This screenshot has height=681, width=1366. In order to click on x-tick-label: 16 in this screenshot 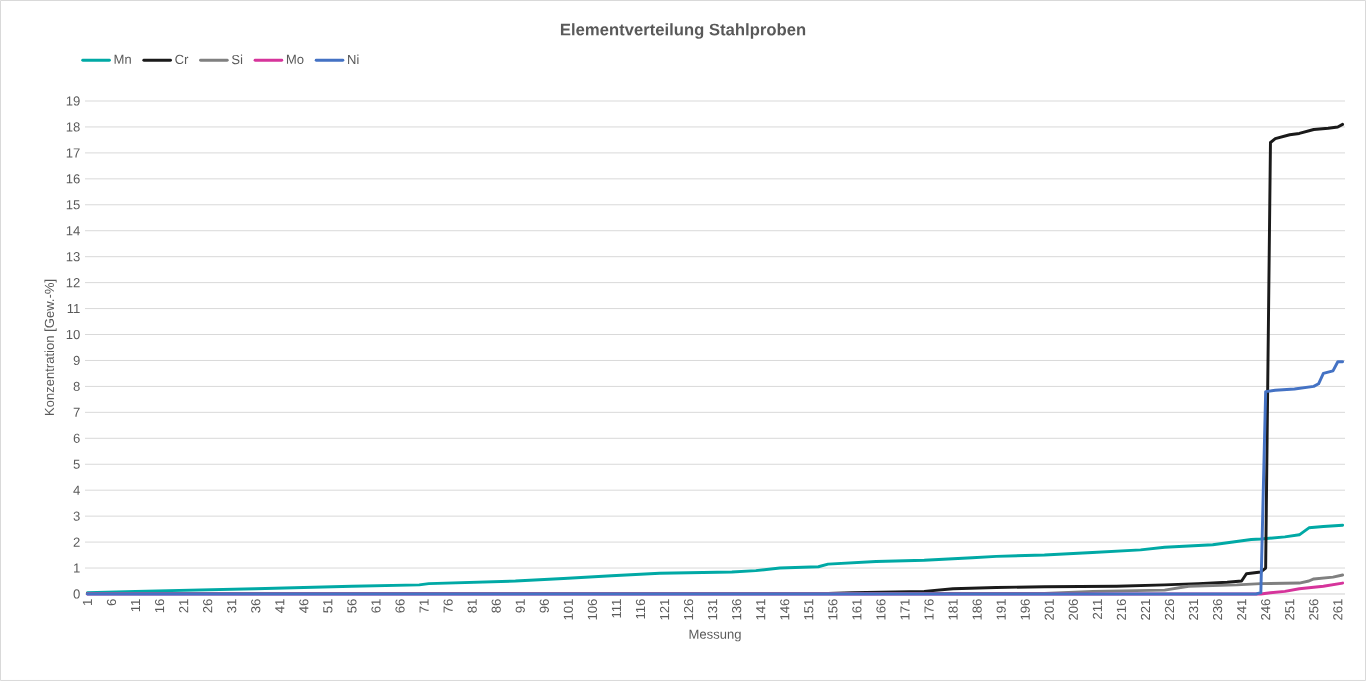, I will do `click(159, 606)`.